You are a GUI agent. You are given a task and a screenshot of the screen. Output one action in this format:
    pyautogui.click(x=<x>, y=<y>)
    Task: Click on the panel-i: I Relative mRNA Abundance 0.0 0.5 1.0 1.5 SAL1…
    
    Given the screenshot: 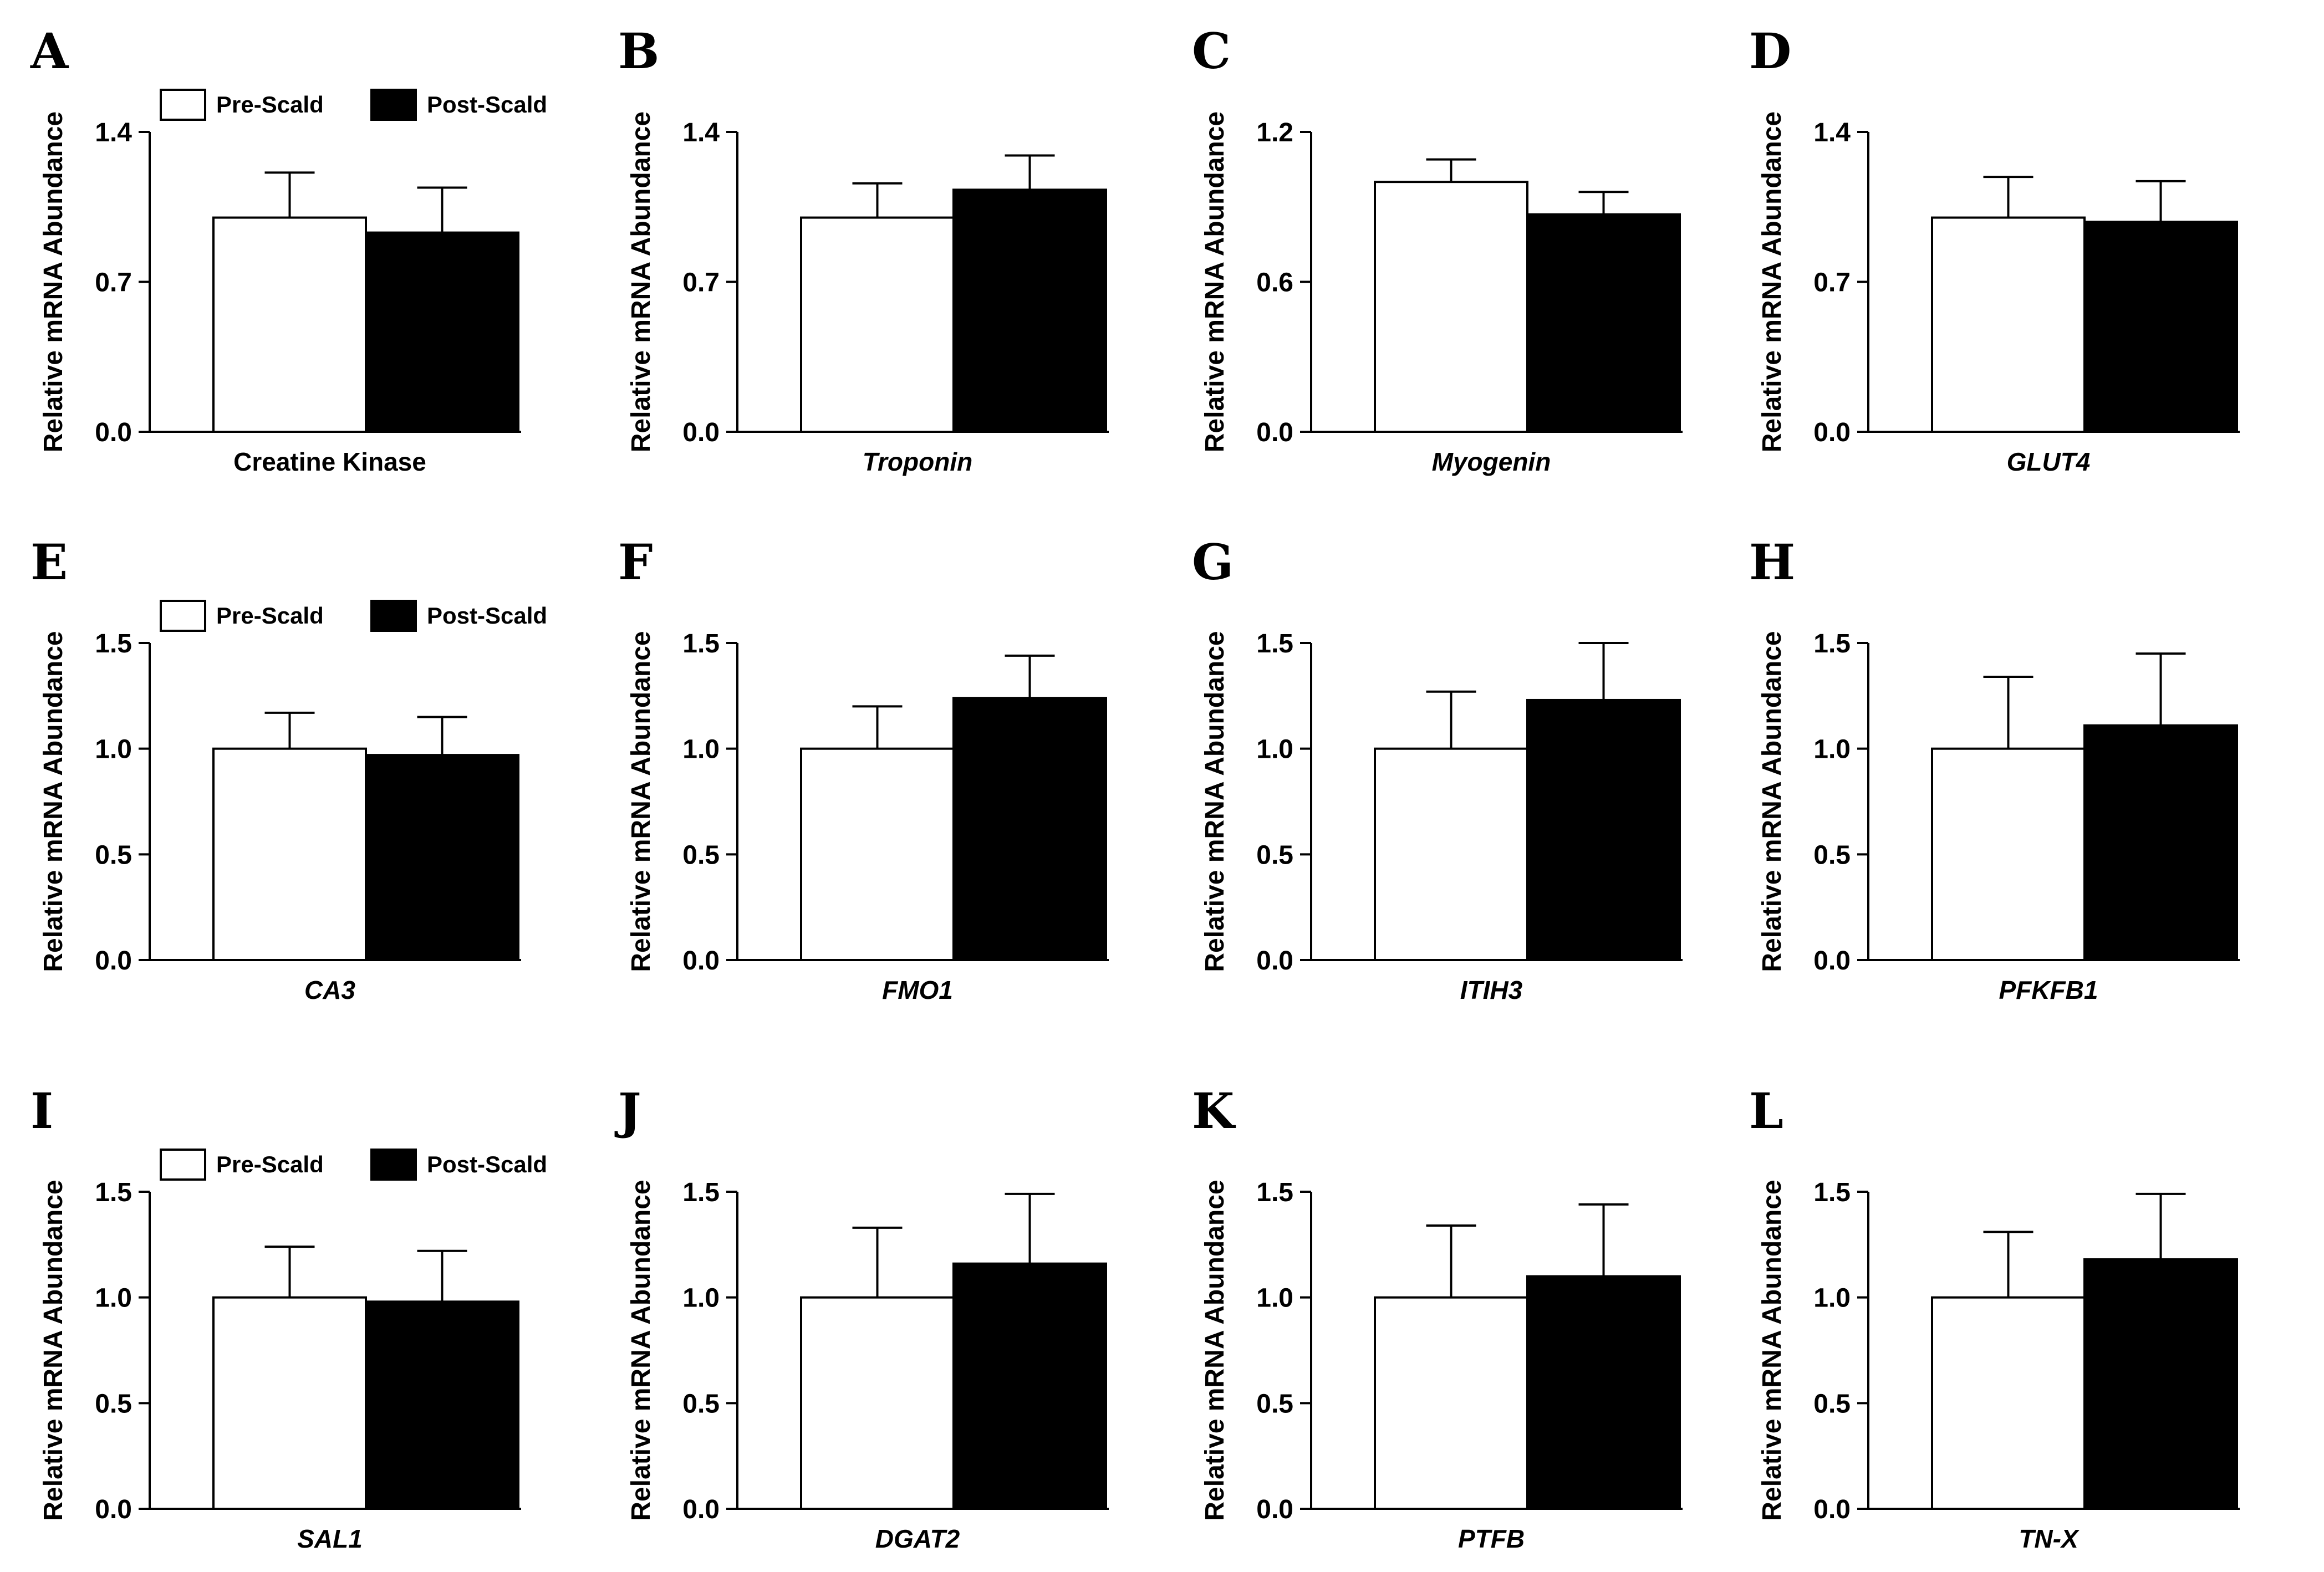 What is the action you would take?
    pyautogui.click(x=288, y=1318)
    